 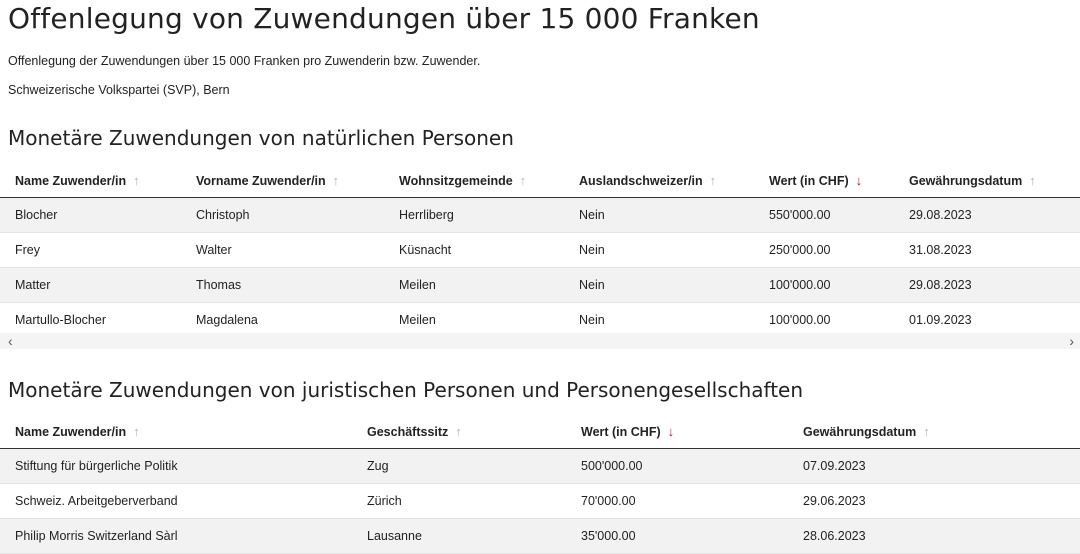 What do you see at coordinates (824, 285) in the screenshot?
I see `cell-wert: 100'000.00` at bounding box center [824, 285].